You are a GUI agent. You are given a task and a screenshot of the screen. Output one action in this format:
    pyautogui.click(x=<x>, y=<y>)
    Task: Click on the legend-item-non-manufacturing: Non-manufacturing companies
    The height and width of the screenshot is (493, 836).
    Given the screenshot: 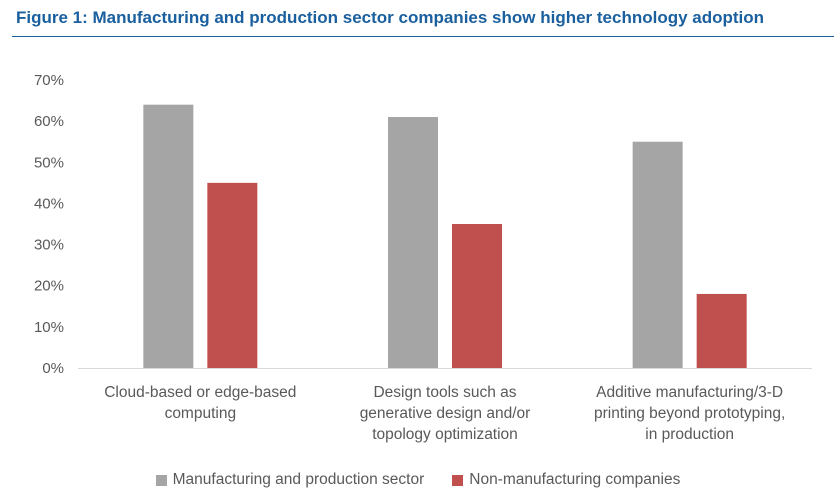 What is the action you would take?
    pyautogui.click(x=566, y=480)
    